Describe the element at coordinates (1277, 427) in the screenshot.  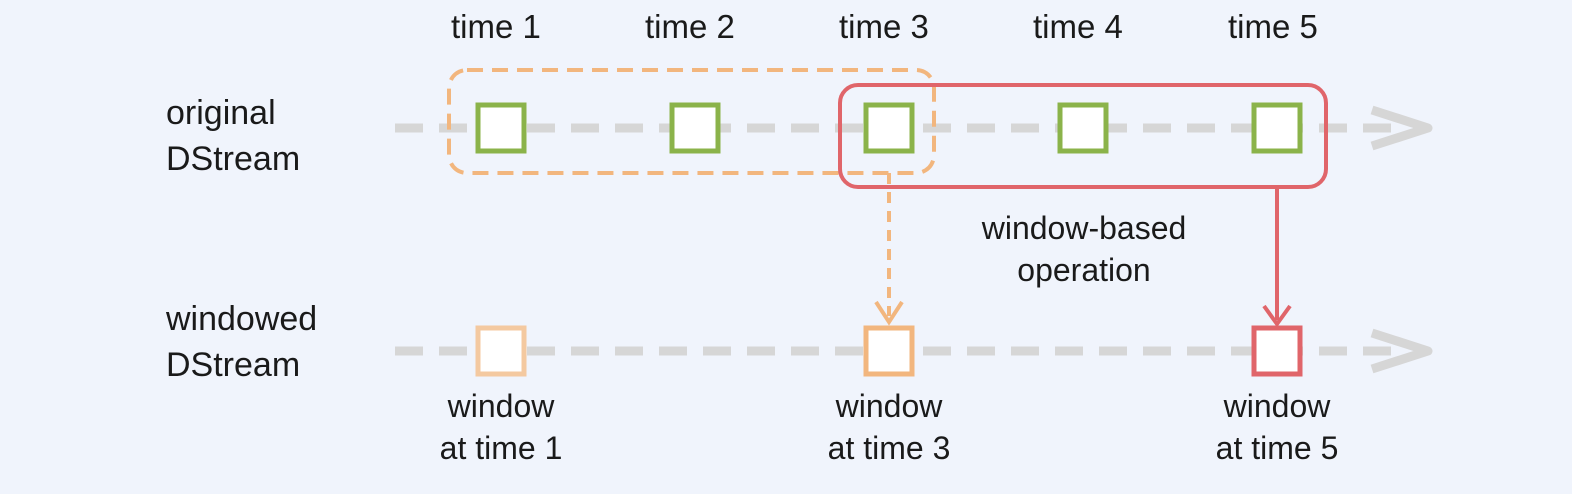
I see `window-caption-time-5: window at time 5` at that location.